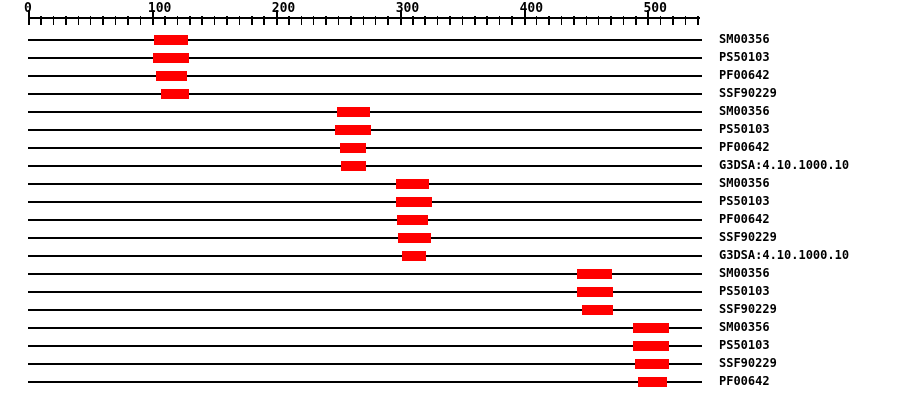 This screenshot has width=900, height=400. Describe the element at coordinates (283, 8) in the screenshot. I see `ruler-tick-label: 200` at that location.